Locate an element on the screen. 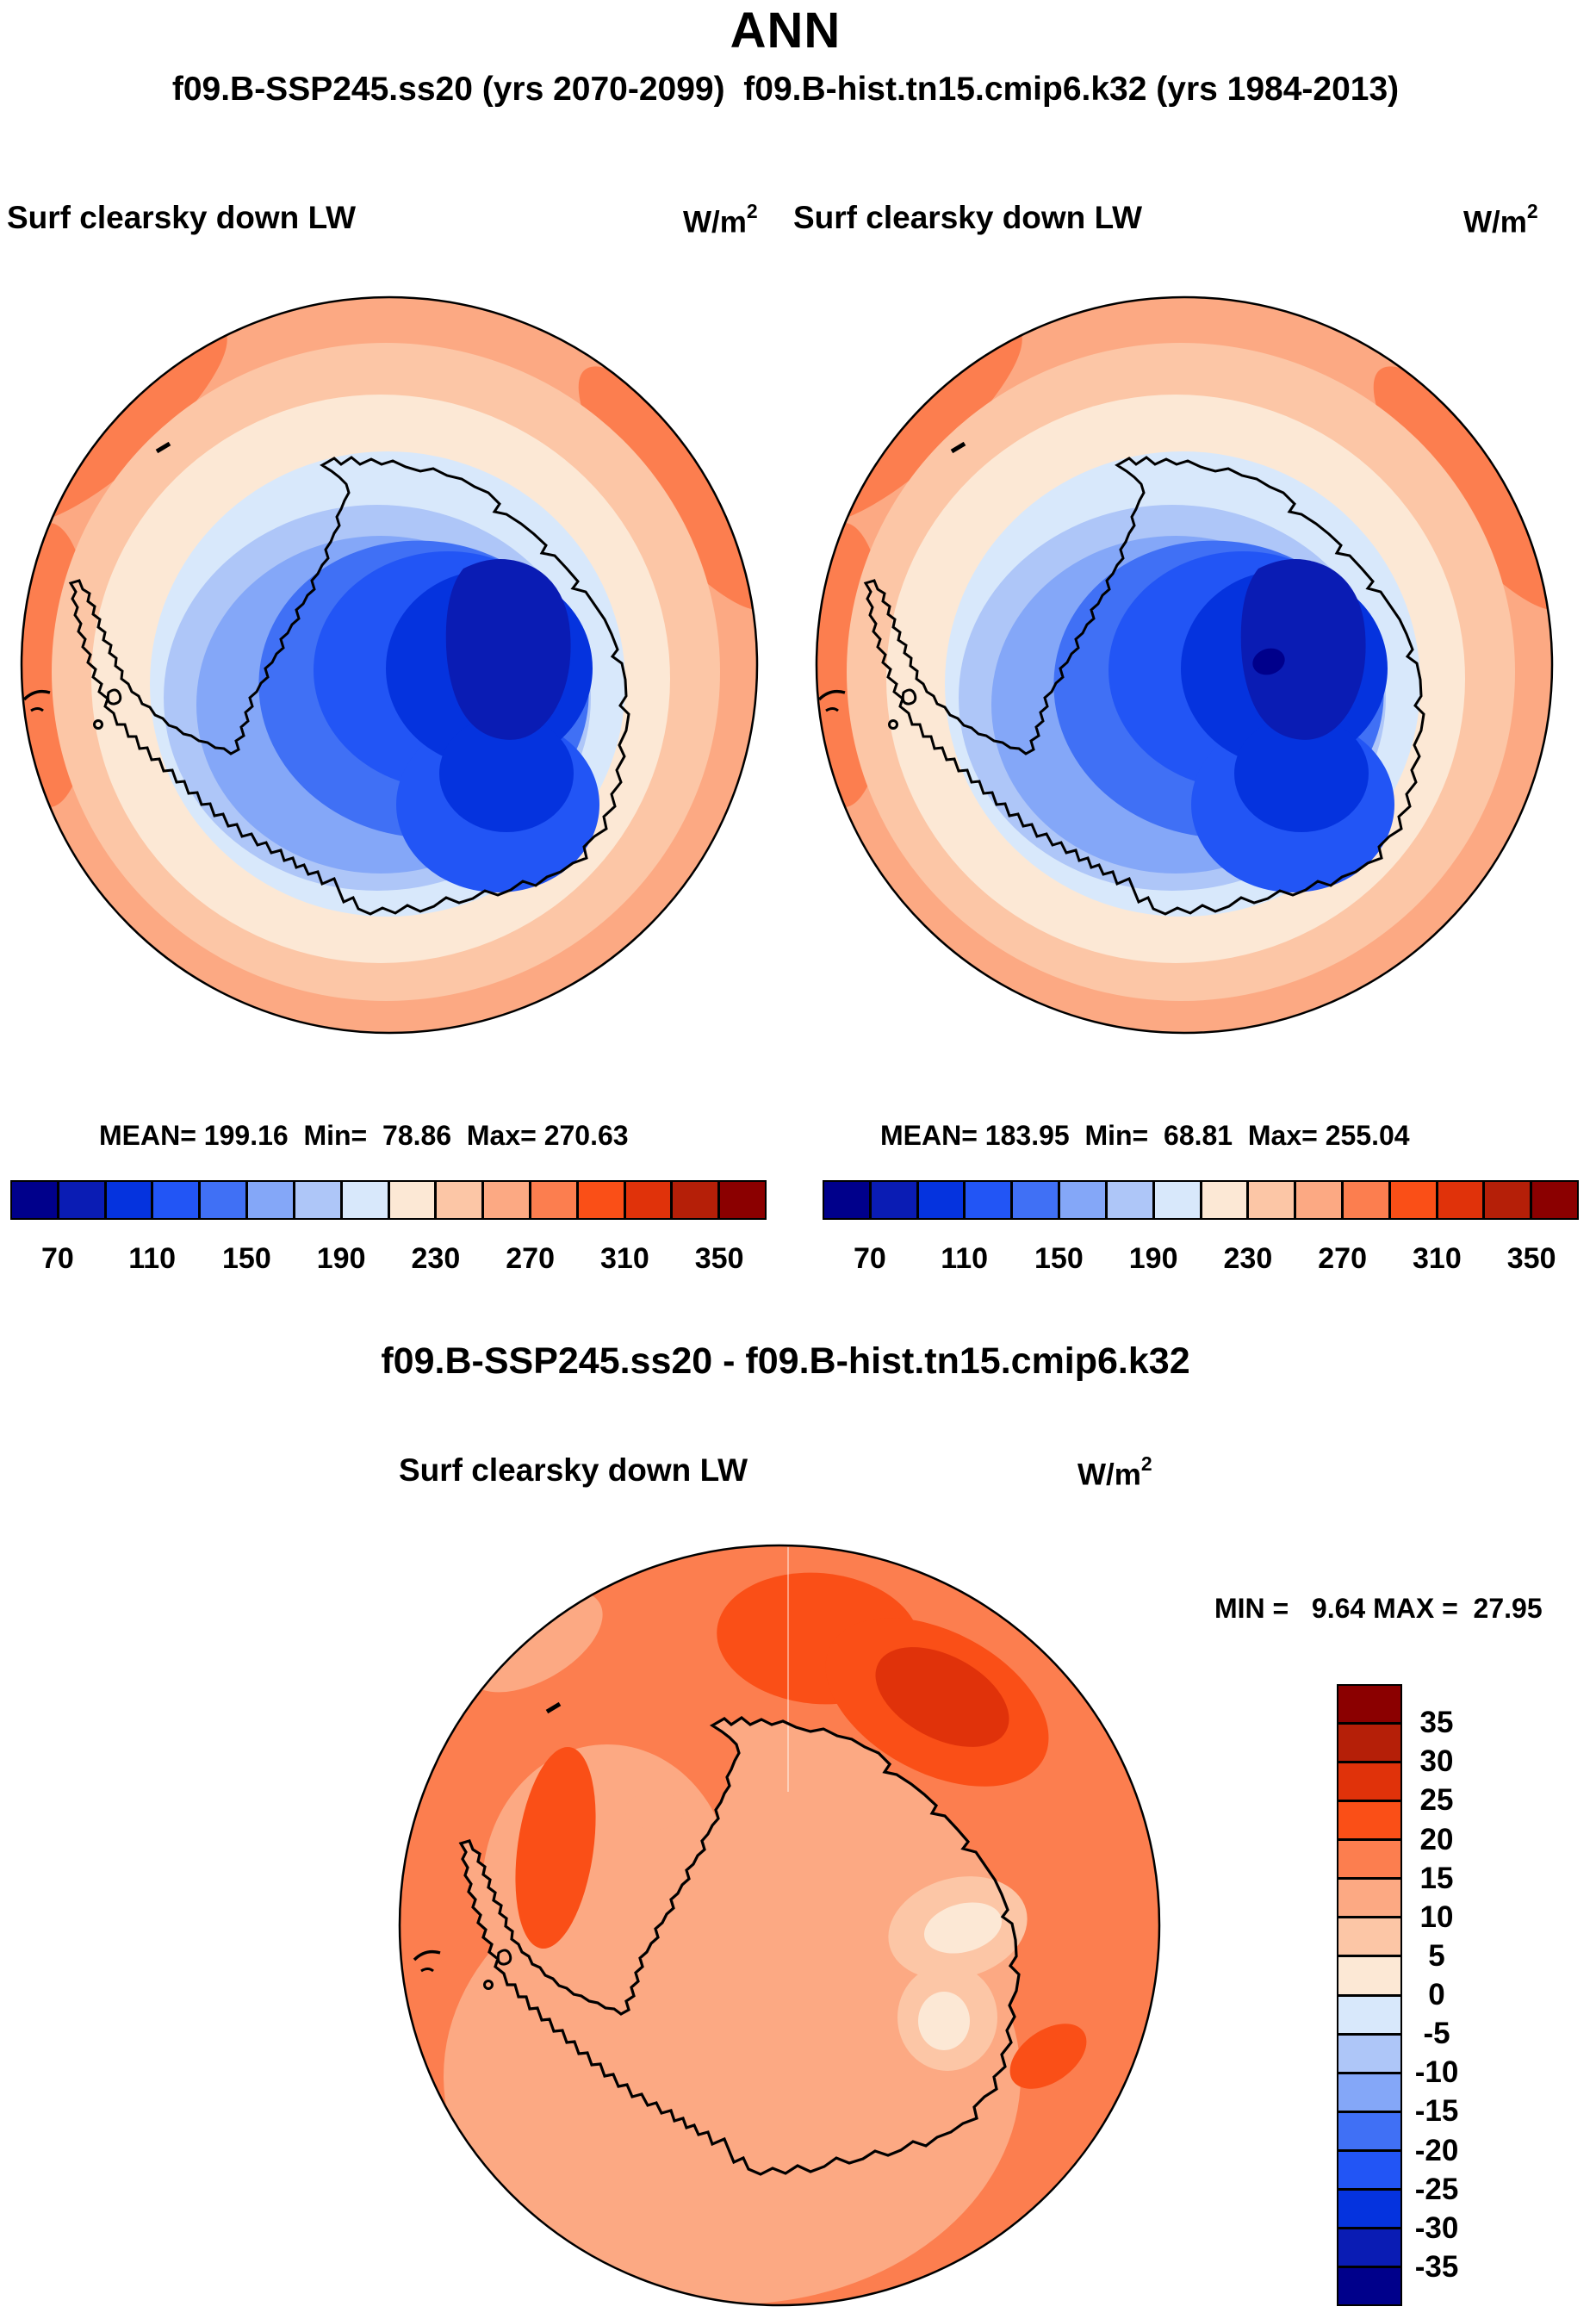 The height and width of the screenshot is (2319, 1596). colorbar-tick-label: -10 is located at coordinates (1436, 2073).